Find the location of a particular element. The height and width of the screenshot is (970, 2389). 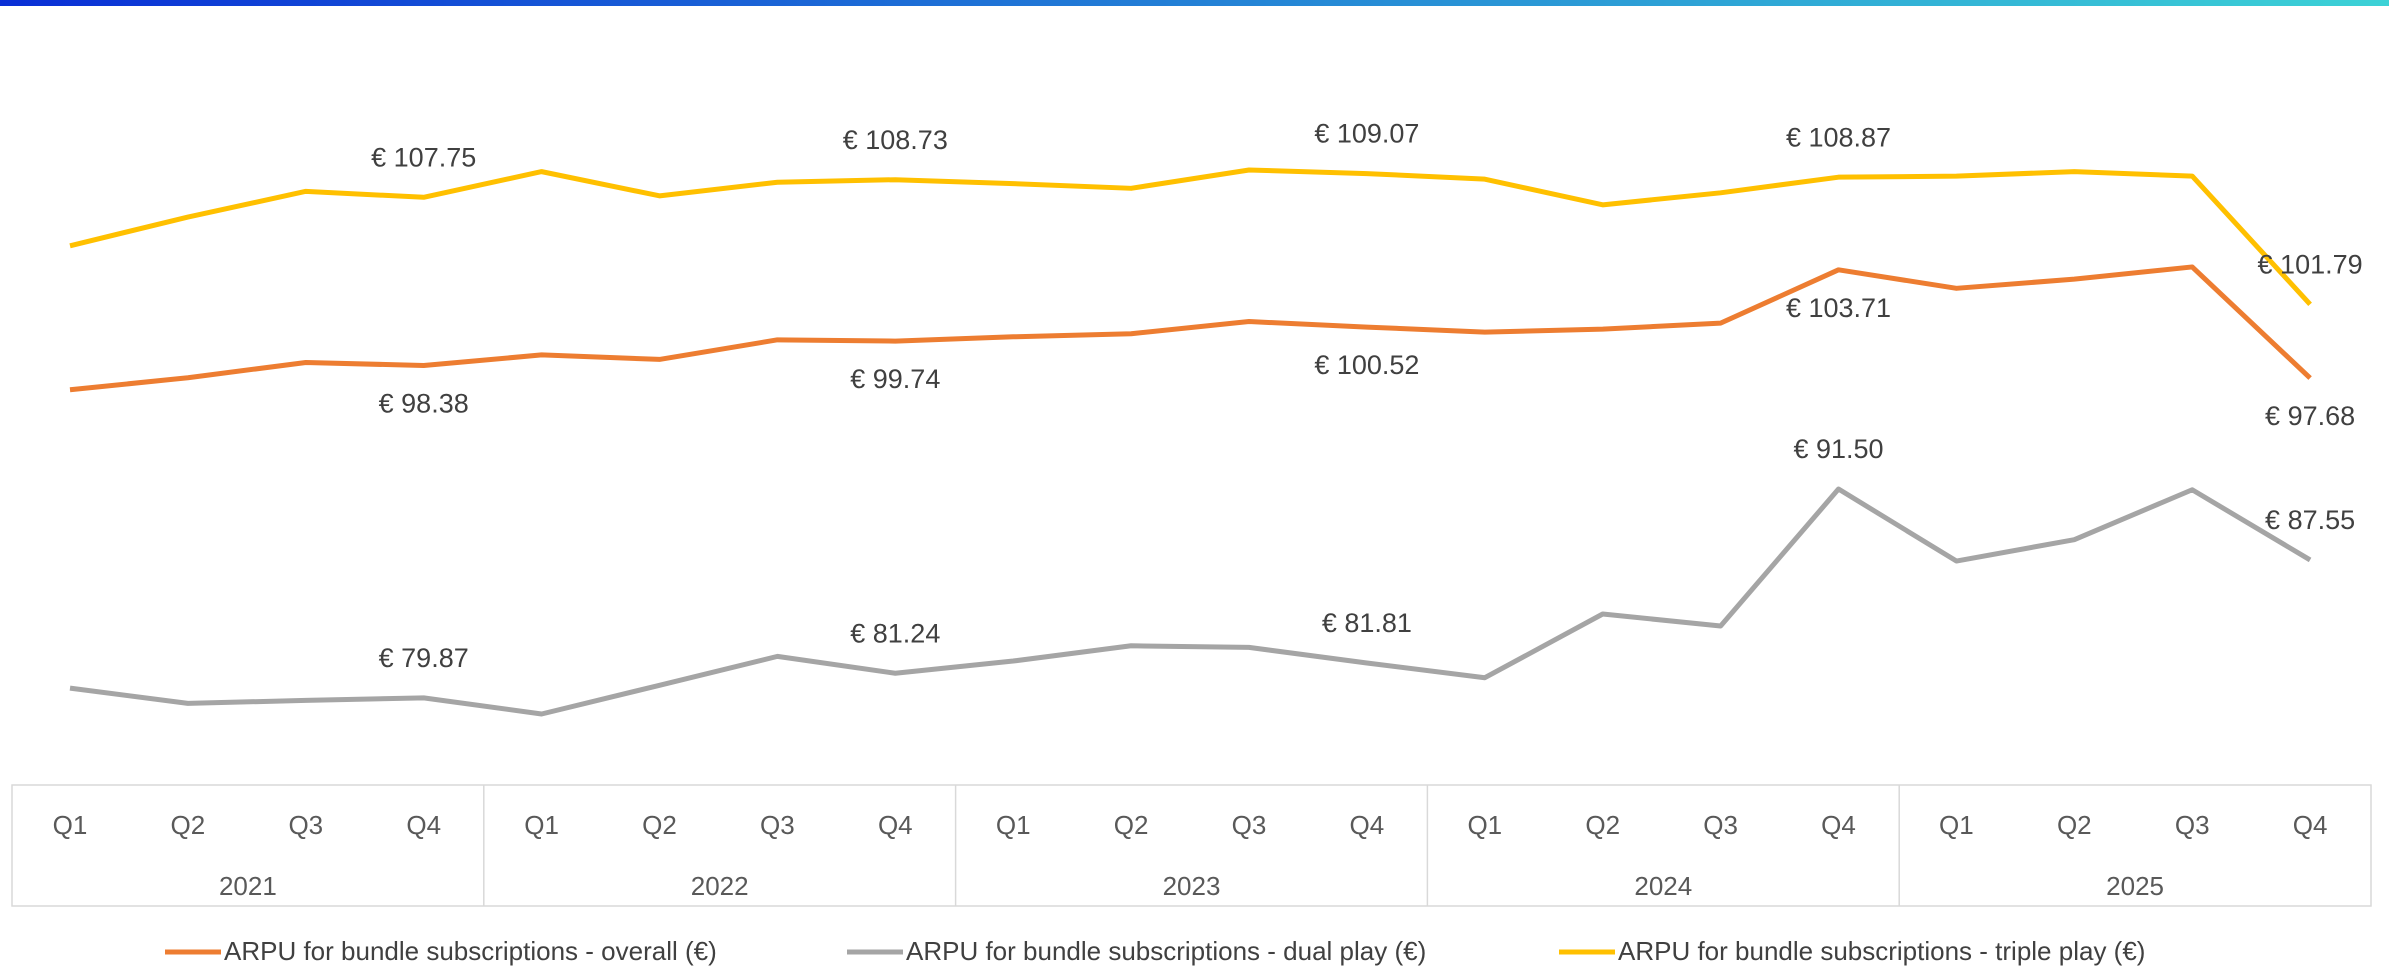

top-bar is located at coordinates (1194, 3).